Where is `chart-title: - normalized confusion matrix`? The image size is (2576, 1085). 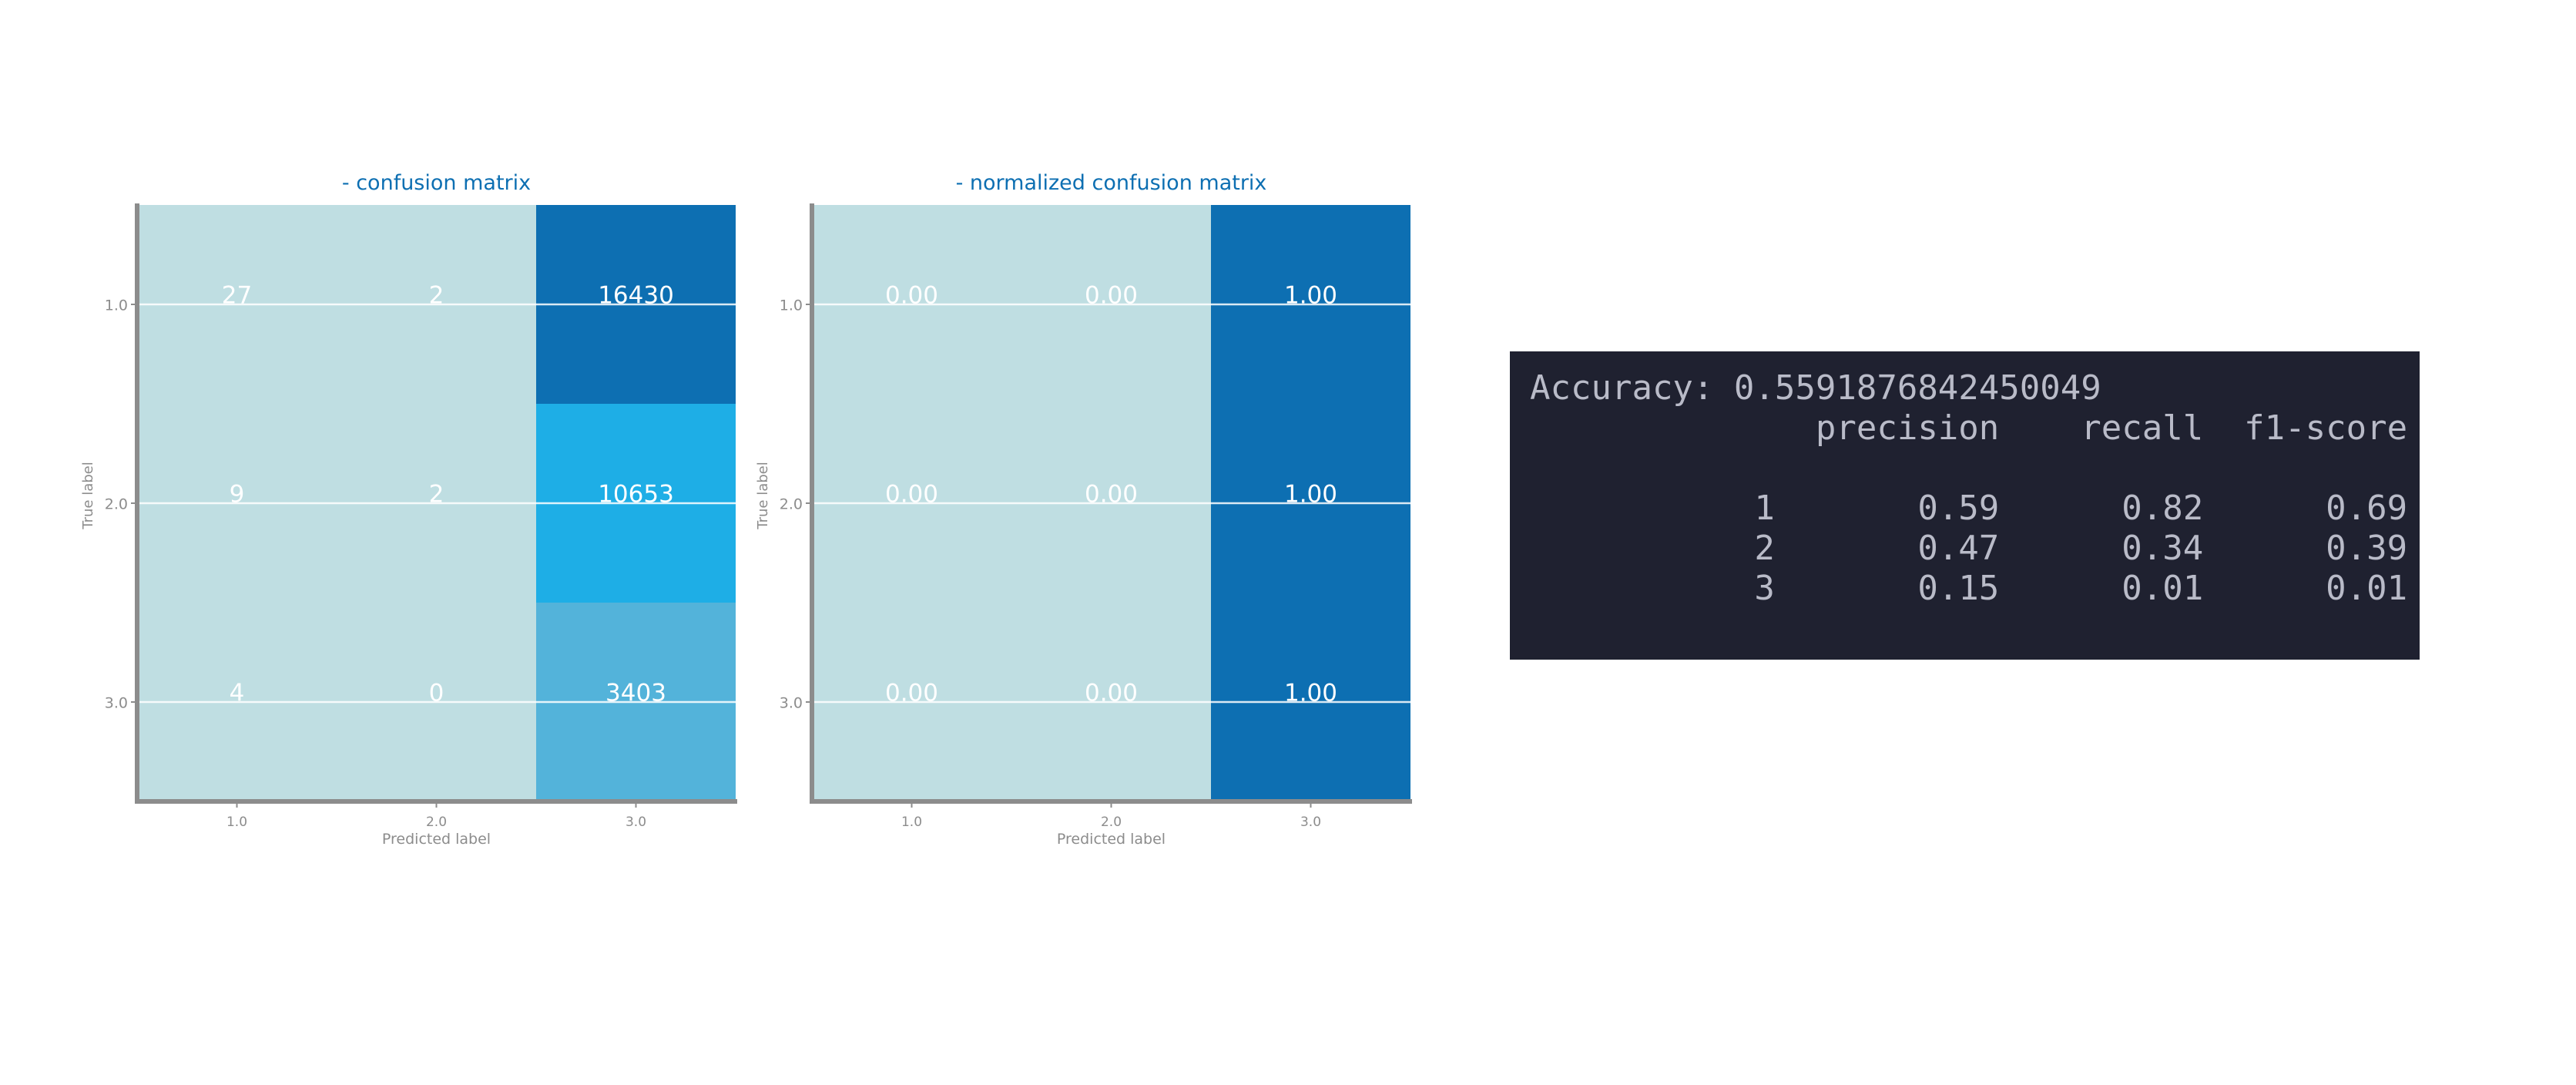
chart-title: - normalized confusion matrix is located at coordinates (1111, 183).